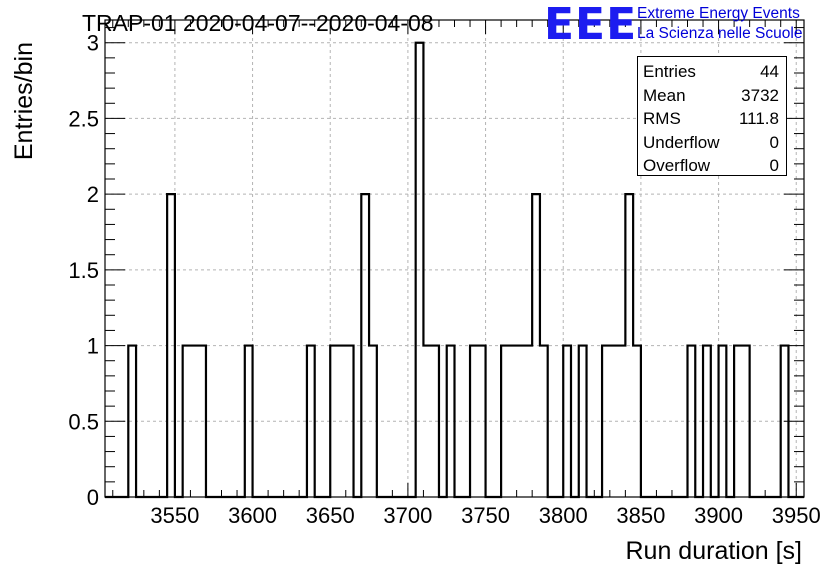 The image size is (836, 572). Describe the element at coordinates (407, 515) in the screenshot. I see `x-tick-label: 3700` at that location.